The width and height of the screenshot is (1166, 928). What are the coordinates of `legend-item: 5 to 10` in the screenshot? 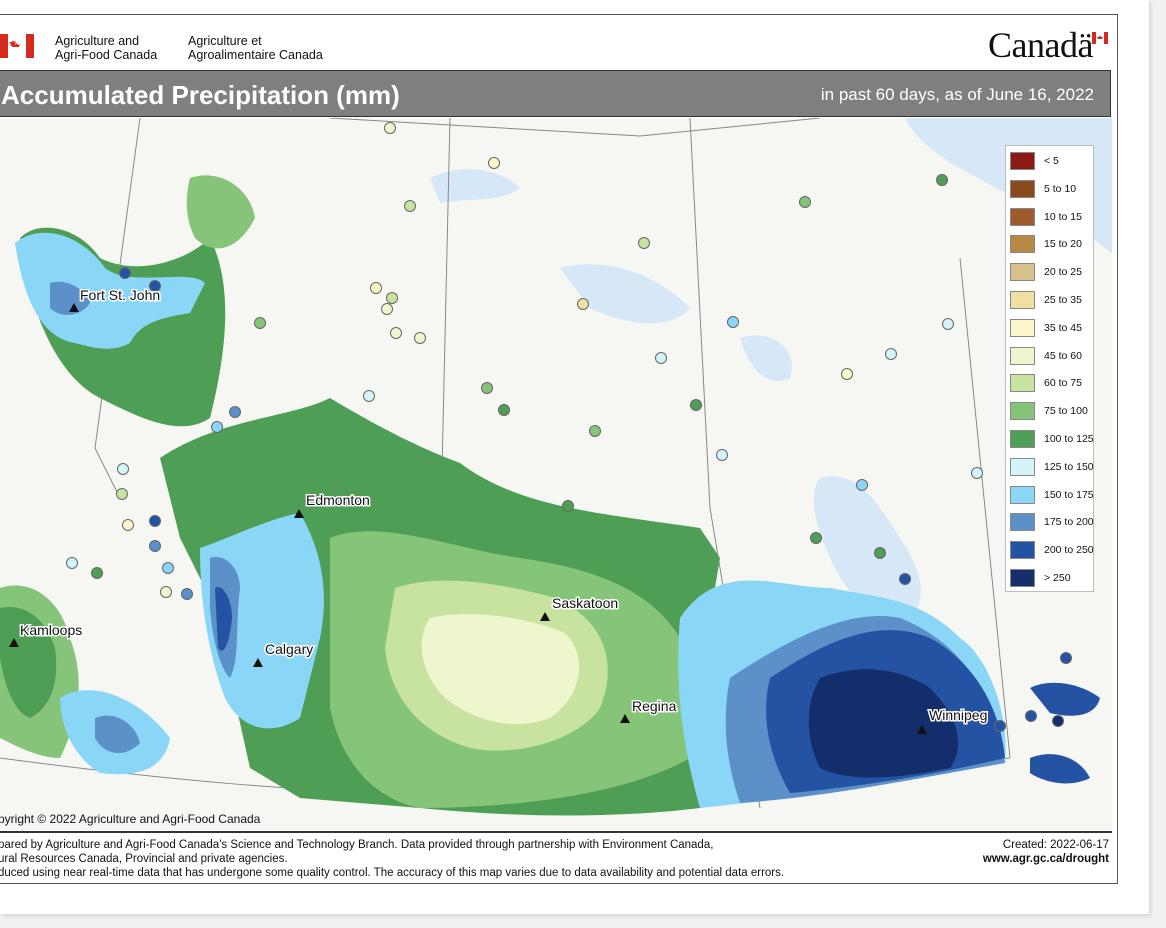 It's located at (1051, 188).